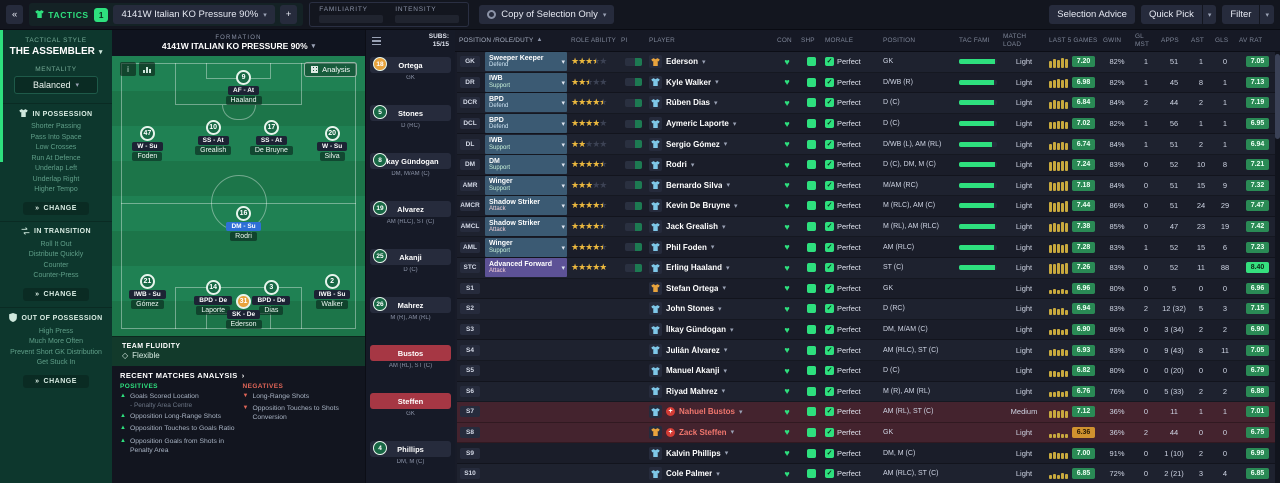  What do you see at coordinates (711, 473) in the screenshot?
I see `player-cell: Cole Palmer ▾` at bounding box center [711, 473].